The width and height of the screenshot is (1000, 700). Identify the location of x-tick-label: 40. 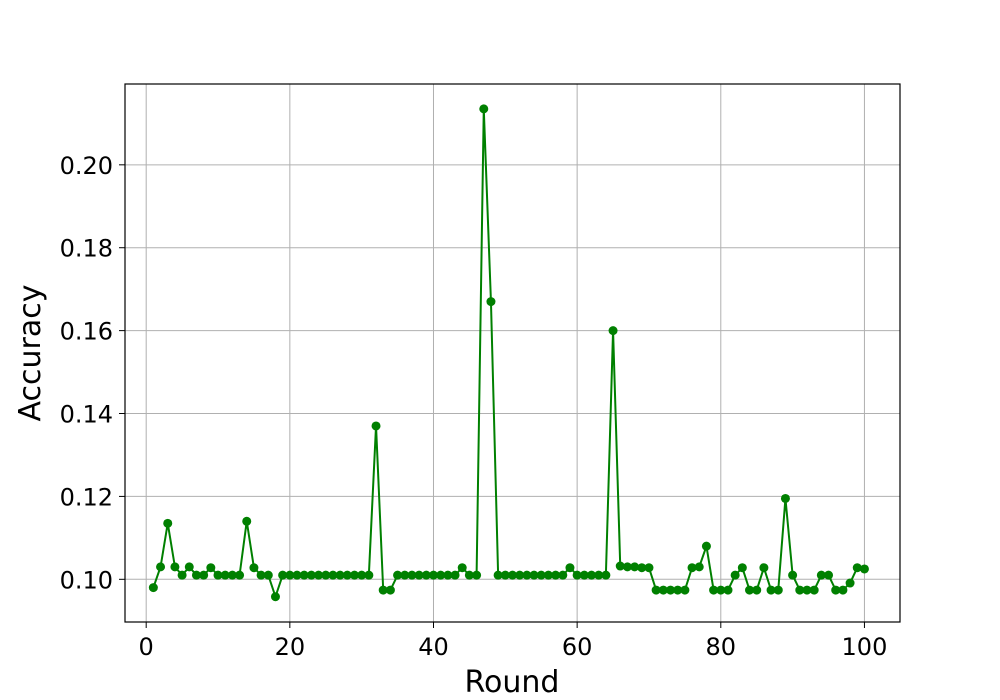
(433, 647).